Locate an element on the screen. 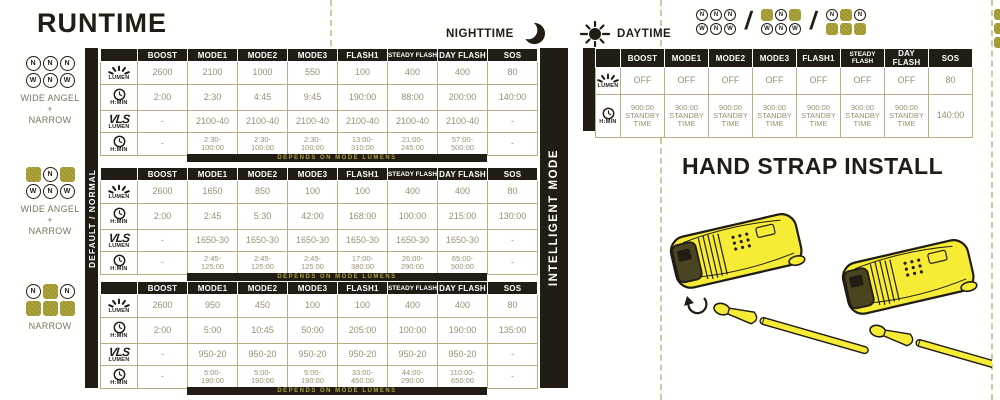 Image resolution: width=1000 pixels, height=400 pixels. column-header: MODE3 is located at coordinates (312, 288).